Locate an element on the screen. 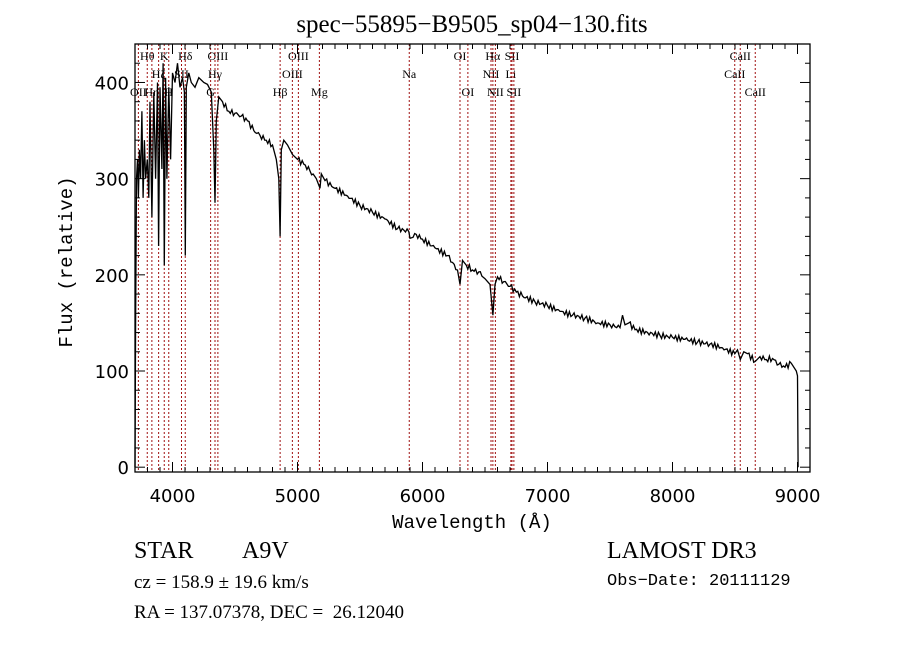 The width and height of the screenshot is (900, 649). x-tick-label: 4000 is located at coordinates (173, 496).